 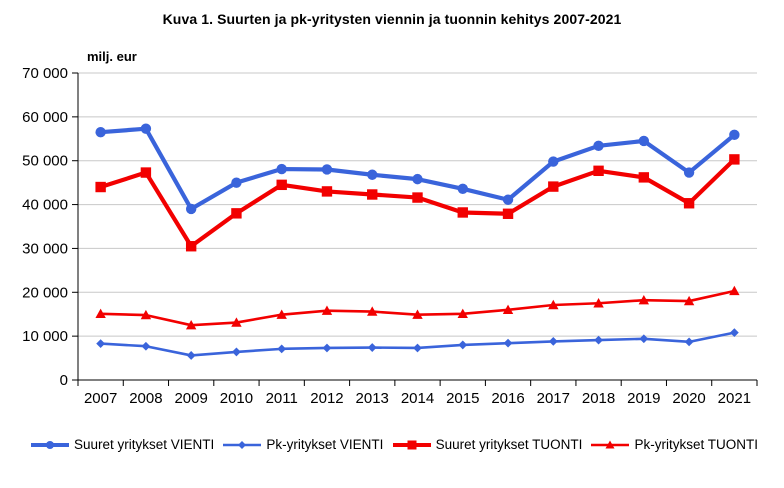 I want to click on y-tick-label: 70 000, so click(x=45, y=73).